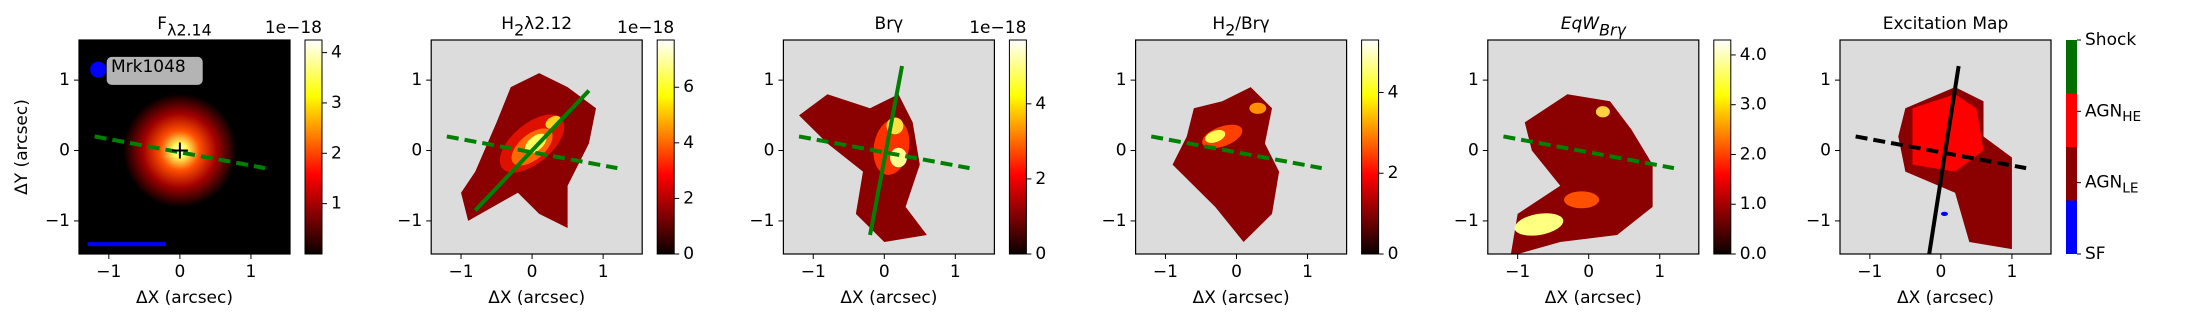 This screenshot has width=2200, height=324. Describe the element at coordinates (1240, 26) in the screenshot. I see `chart-title: H2/Brγ` at that location.